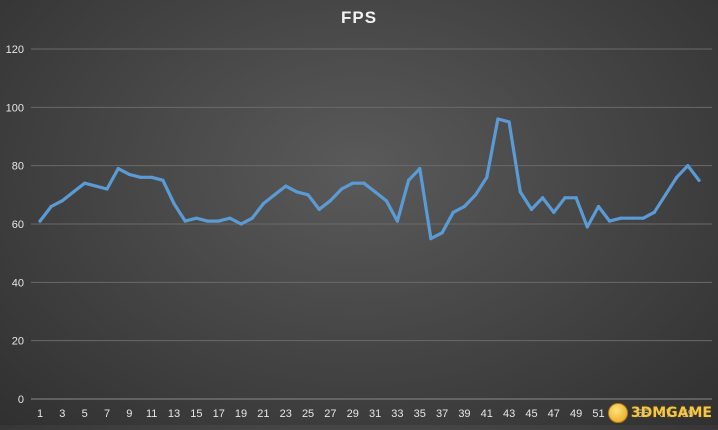 This screenshot has width=718, height=430. Describe the element at coordinates (359, 17) in the screenshot. I see `chart-title: FPS` at that location.